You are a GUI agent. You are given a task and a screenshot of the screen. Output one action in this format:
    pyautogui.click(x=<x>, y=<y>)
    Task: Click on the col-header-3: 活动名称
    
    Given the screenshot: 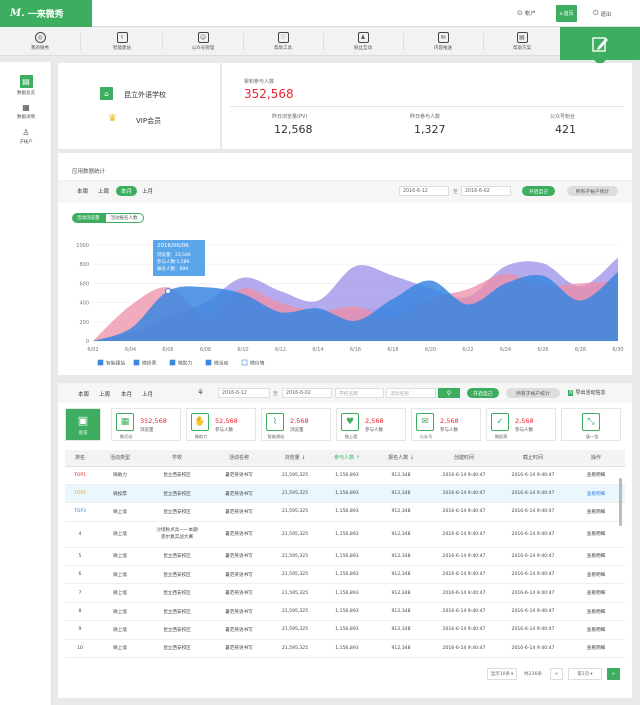 What is the action you would take?
    pyautogui.click(x=239, y=458)
    